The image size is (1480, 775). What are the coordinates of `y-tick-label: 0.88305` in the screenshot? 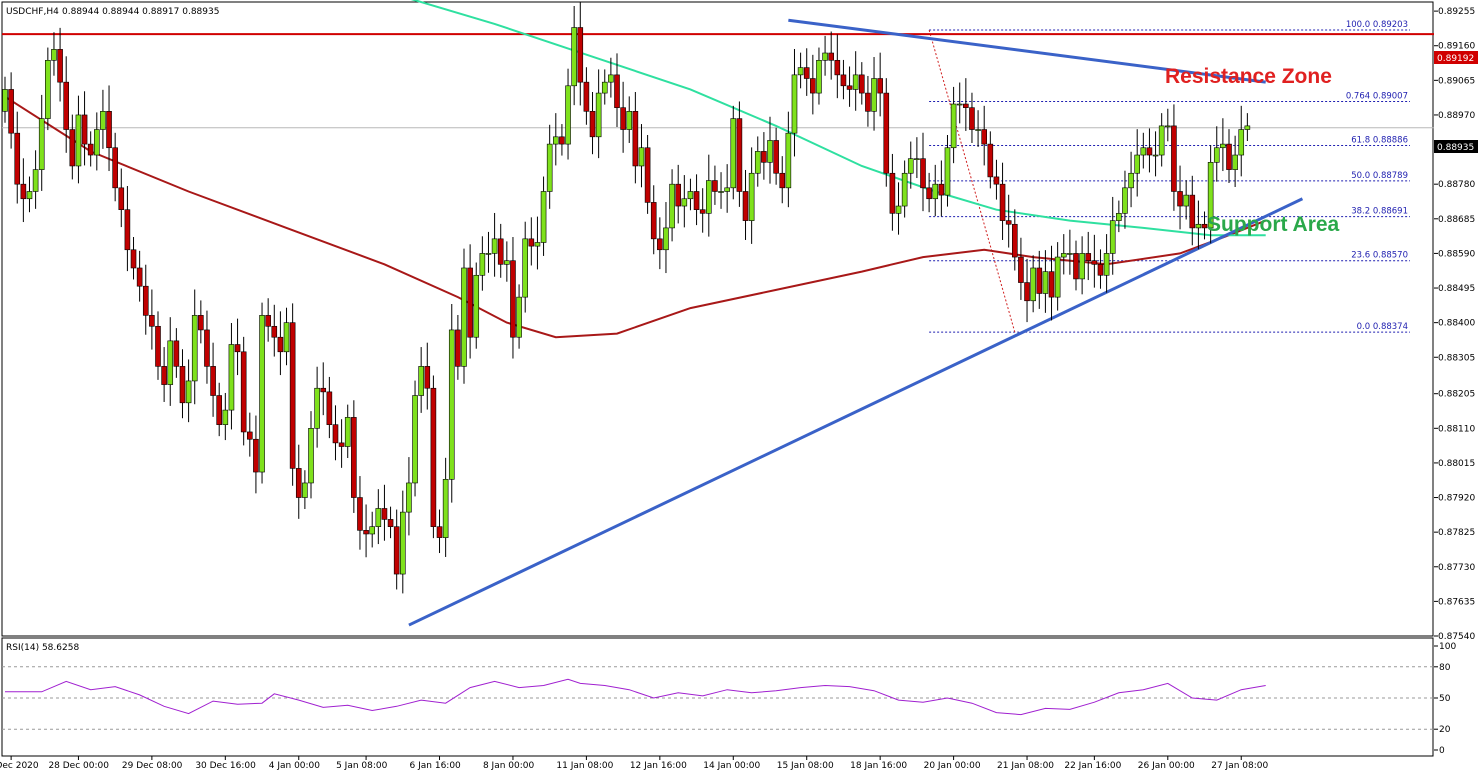 It's located at (1456, 358).